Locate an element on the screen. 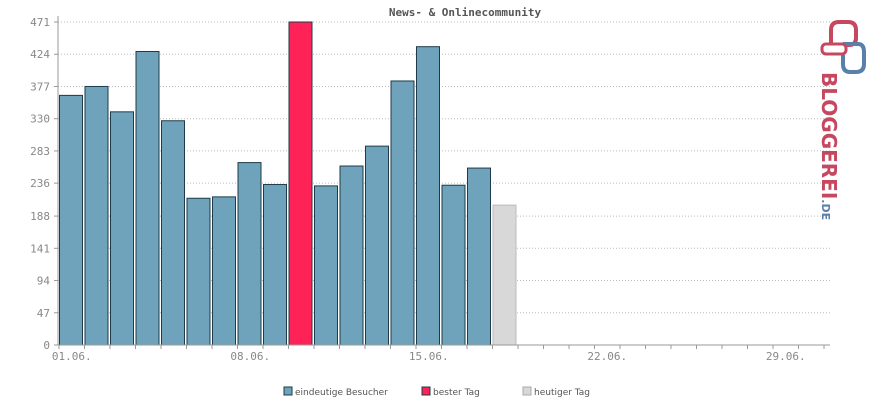 This screenshot has height=400, width=870. y-tick-label: 236 is located at coordinates (40, 183).